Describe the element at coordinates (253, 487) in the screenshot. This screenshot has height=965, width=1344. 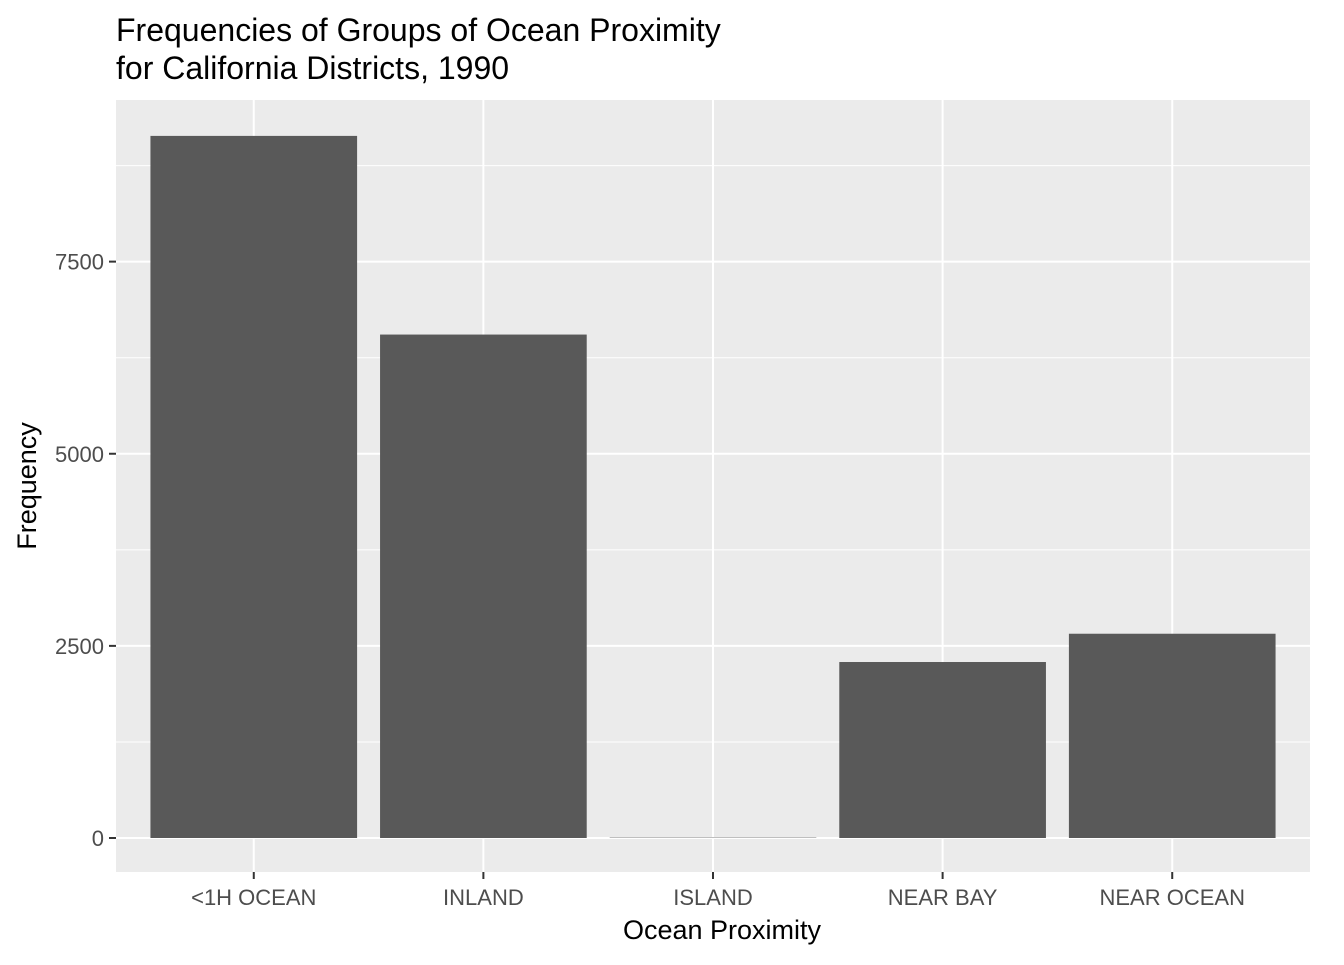
I see `bar-1h-ocean` at that location.